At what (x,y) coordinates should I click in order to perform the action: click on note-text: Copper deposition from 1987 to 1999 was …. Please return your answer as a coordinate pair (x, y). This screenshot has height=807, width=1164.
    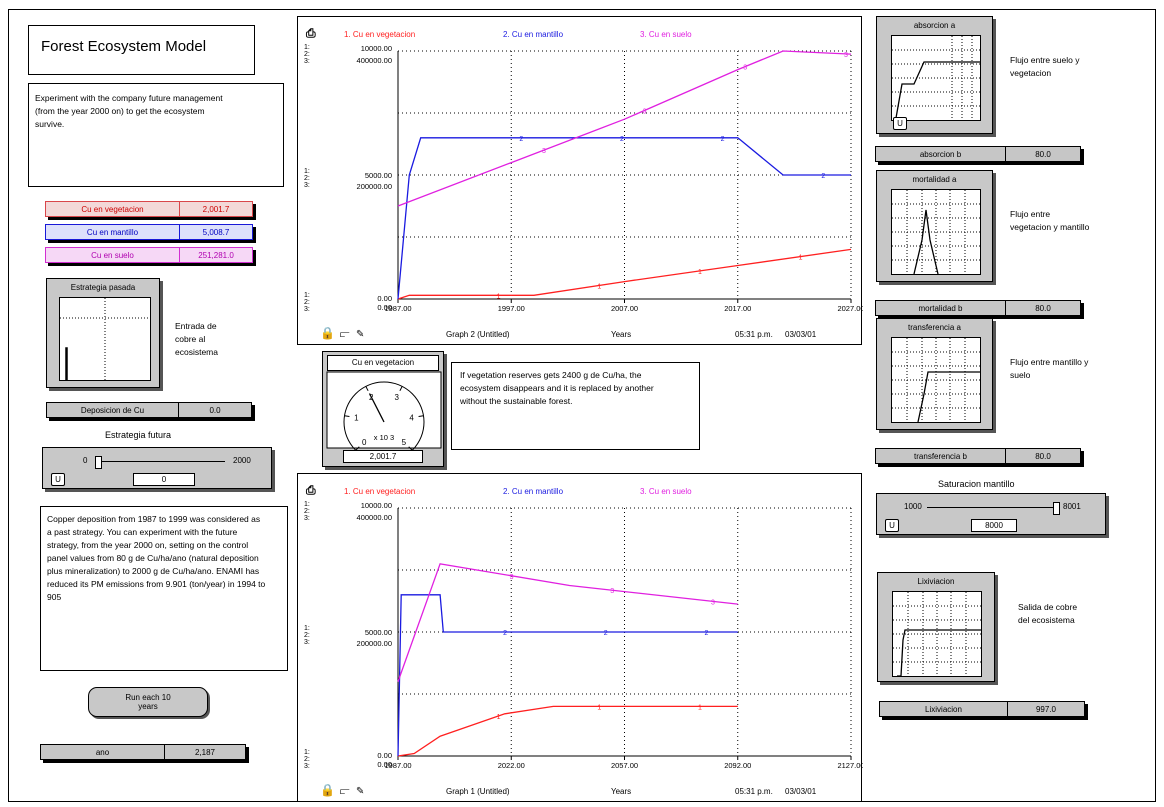
    Looking at the image, I should click on (156, 558).